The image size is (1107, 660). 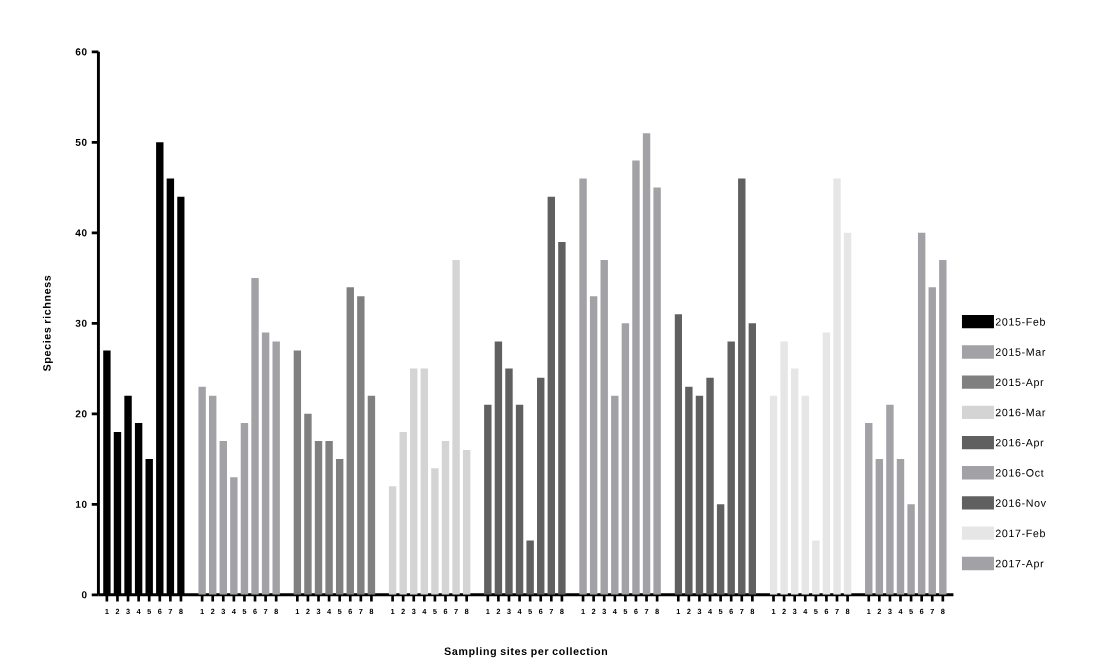 I want to click on y-tick-label: 0, so click(x=84, y=595).